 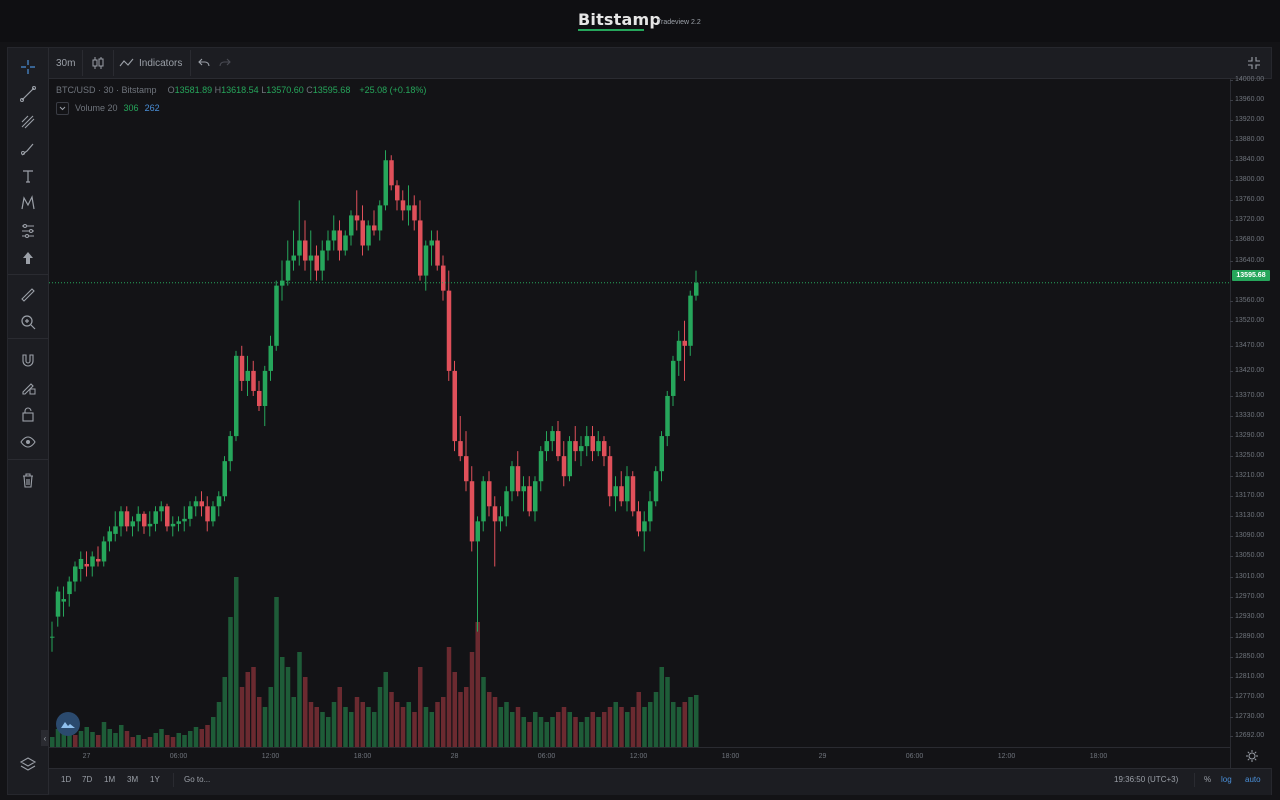 What do you see at coordinates (173, 780) in the screenshot?
I see `bottom-divider` at bounding box center [173, 780].